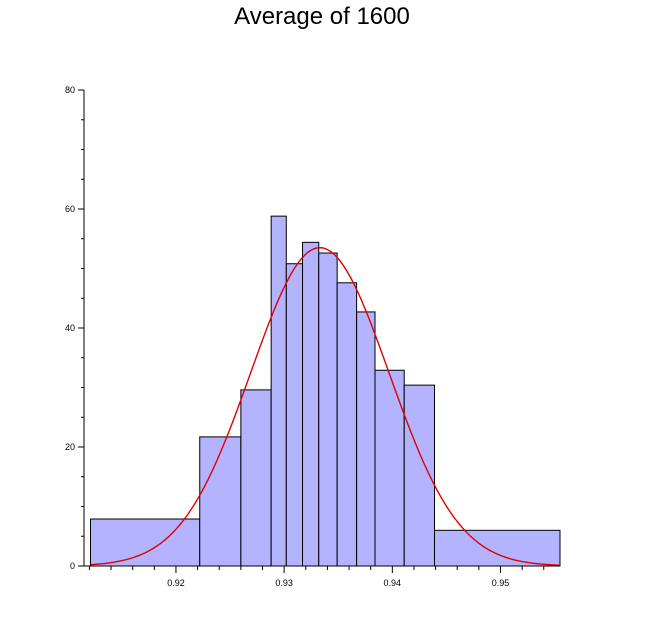  What do you see at coordinates (322, 16) in the screenshot?
I see `chart-title: Average of 1600` at bounding box center [322, 16].